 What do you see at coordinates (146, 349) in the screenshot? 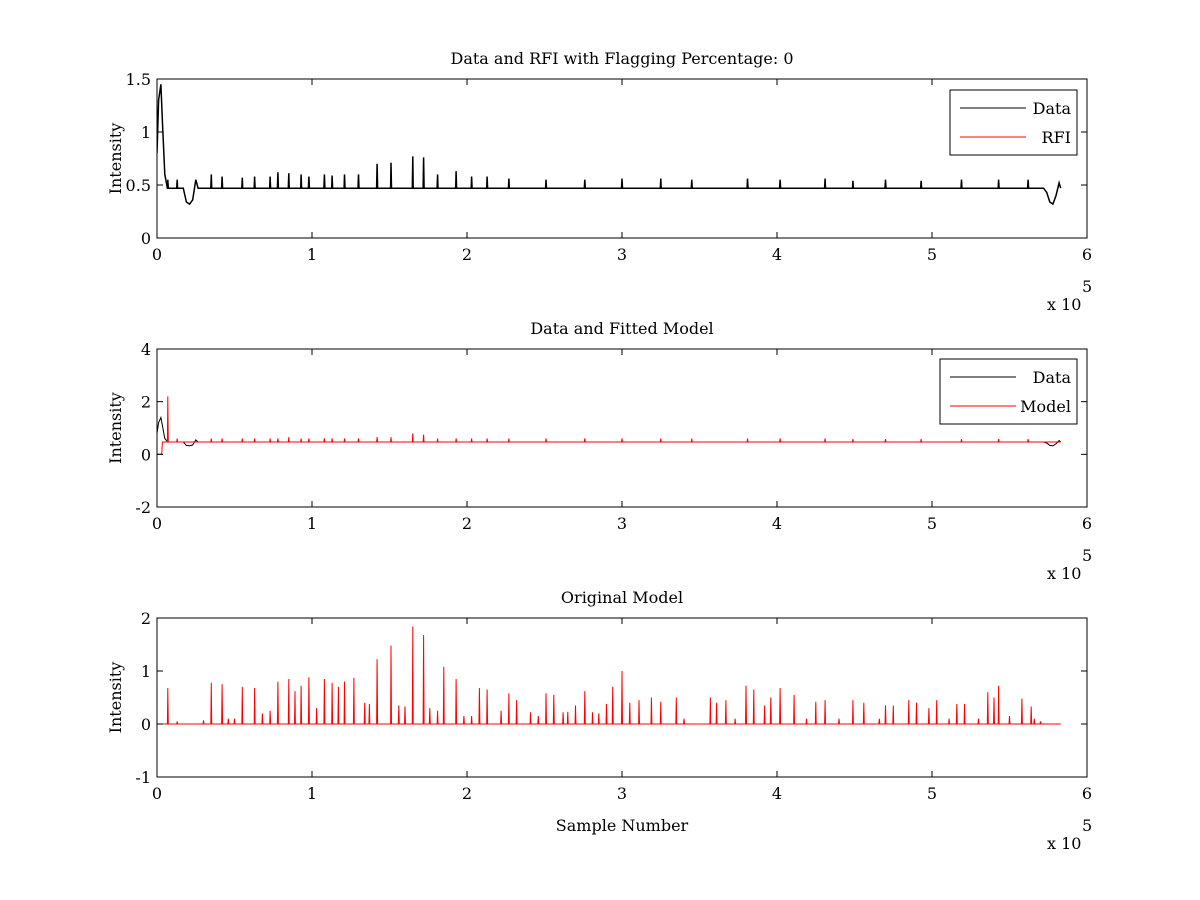
I see `y-tick-label: 4` at bounding box center [146, 349].